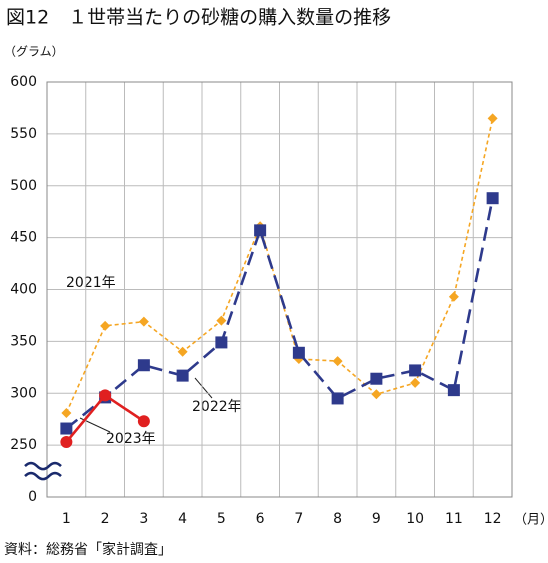 This screenshot has height=563, width=548. What do you see at coordinates (221, 519) in the screenshot?
I see `x-tick-label: 5` at bounding box center [221, 519].